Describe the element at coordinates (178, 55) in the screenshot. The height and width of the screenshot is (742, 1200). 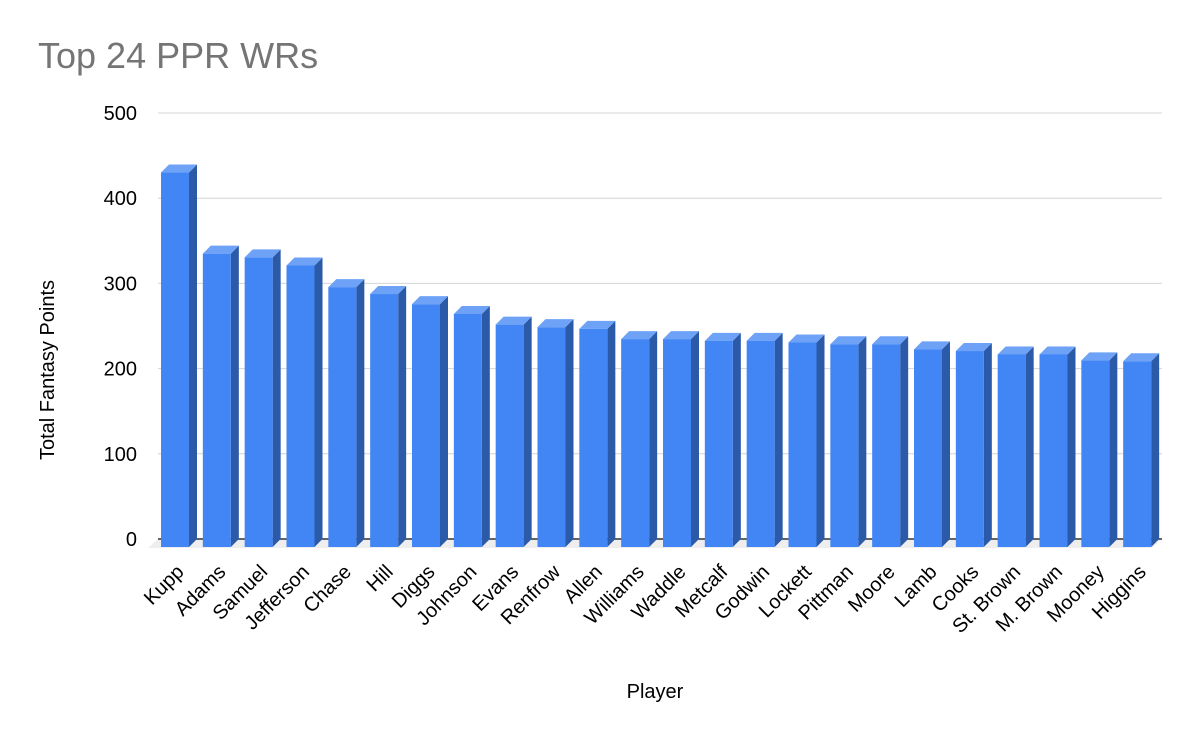
I see `chart-title: Top 24 PPR WRs` at that location.